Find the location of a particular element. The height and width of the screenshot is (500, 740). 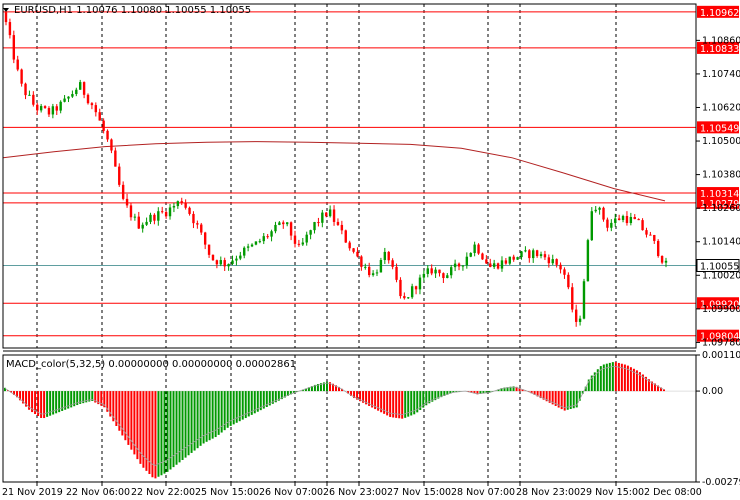

price-tick-label: 1.10380 is located at coordinates (721, 175).